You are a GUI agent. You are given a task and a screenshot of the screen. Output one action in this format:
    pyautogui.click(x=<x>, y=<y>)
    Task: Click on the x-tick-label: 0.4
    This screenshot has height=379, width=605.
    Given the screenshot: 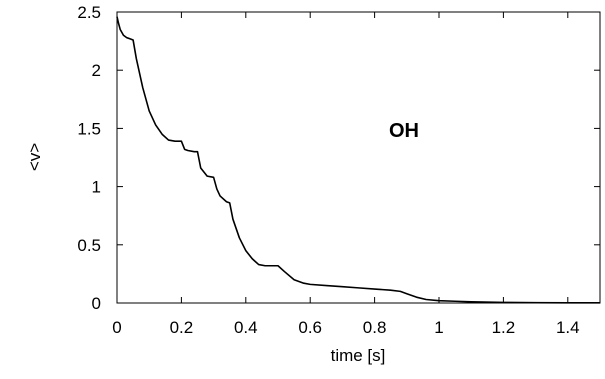 What is the action you would take?
    pyautogui.click(x=246, y=327)
    